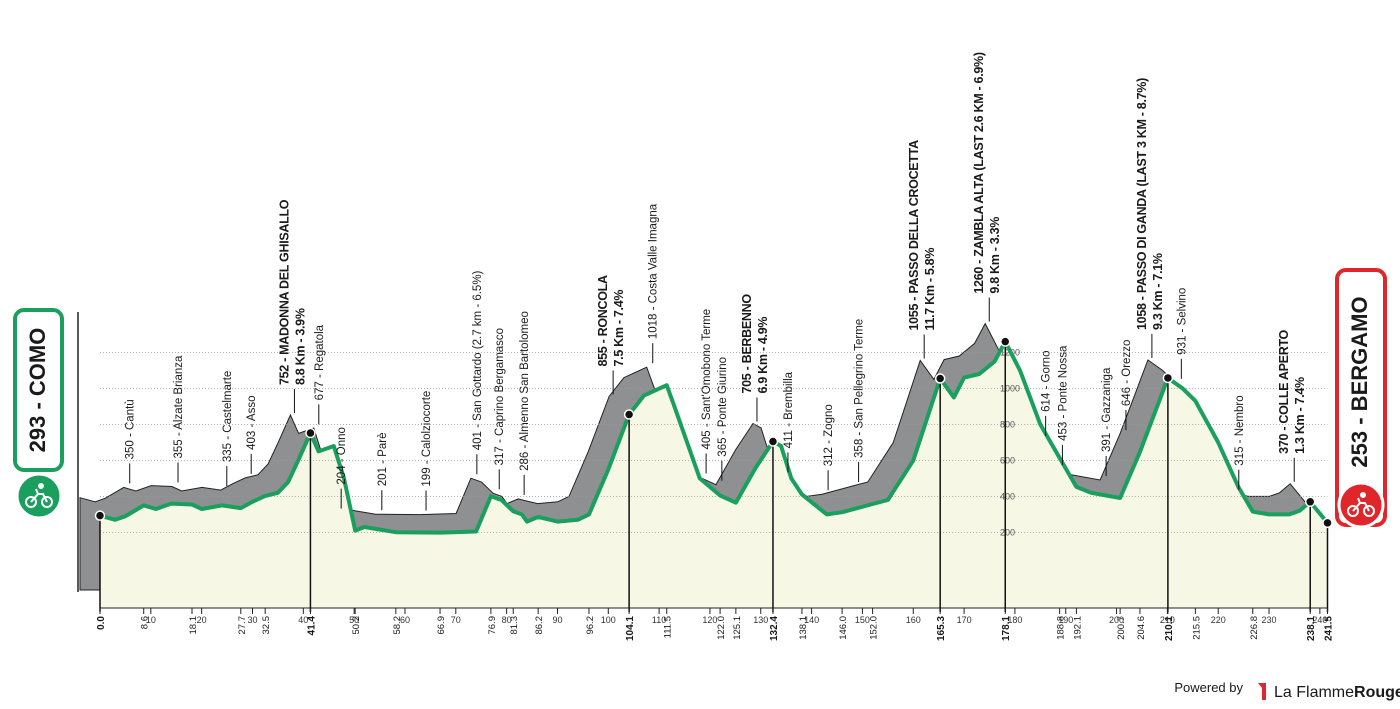 Image resolution: width=1400 pixels, height=709 pixels. I want to click on waypoint-label: 355 - Alzate Brianza, so click(179, 407).